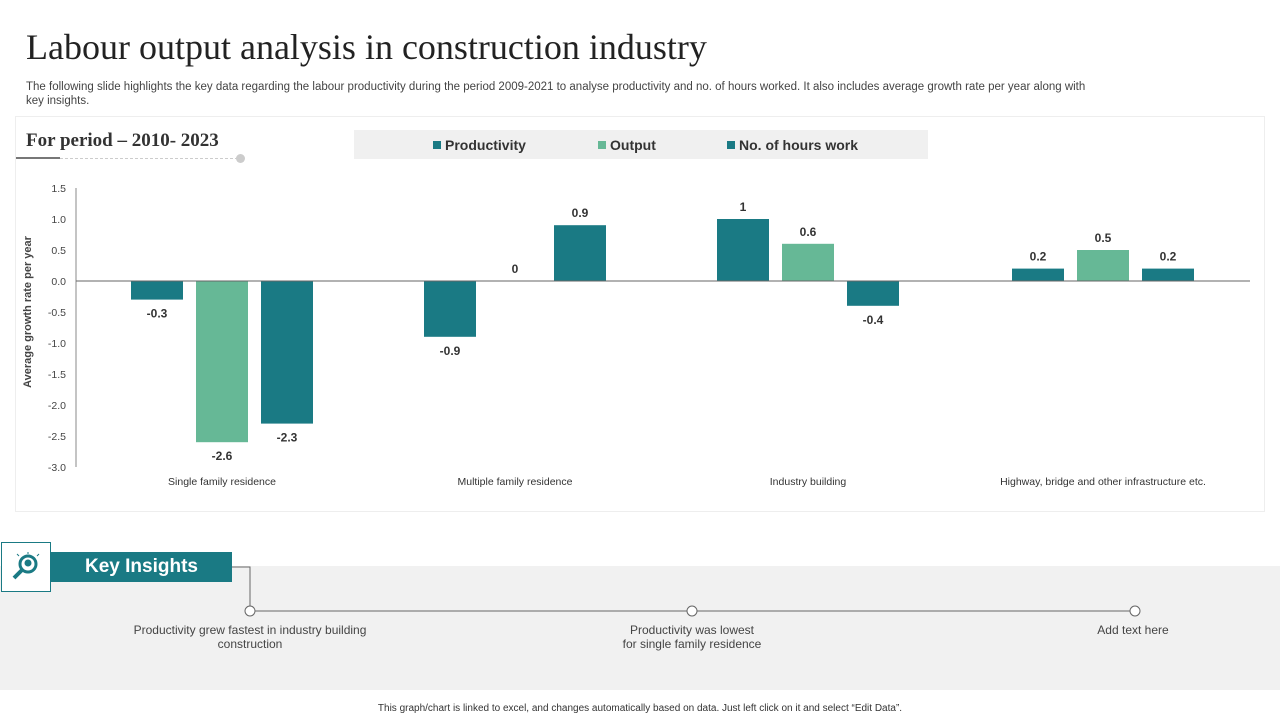 The width and height of the screenshot is (1280, 720). Describe the element at coordinates (222, 482) in the screenshot. I see `x-tick-label: Single family residence` at that location.